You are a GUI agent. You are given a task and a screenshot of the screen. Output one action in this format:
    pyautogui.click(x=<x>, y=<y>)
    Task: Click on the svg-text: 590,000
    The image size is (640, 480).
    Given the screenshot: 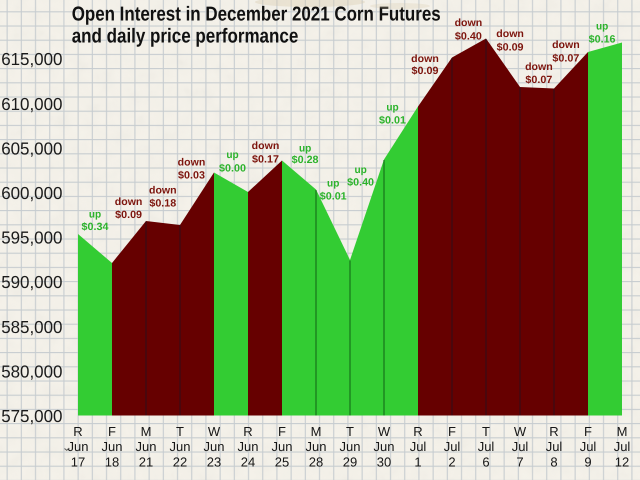 What is the action you would take?
    pyautogui.click(x=31, y=282)
    